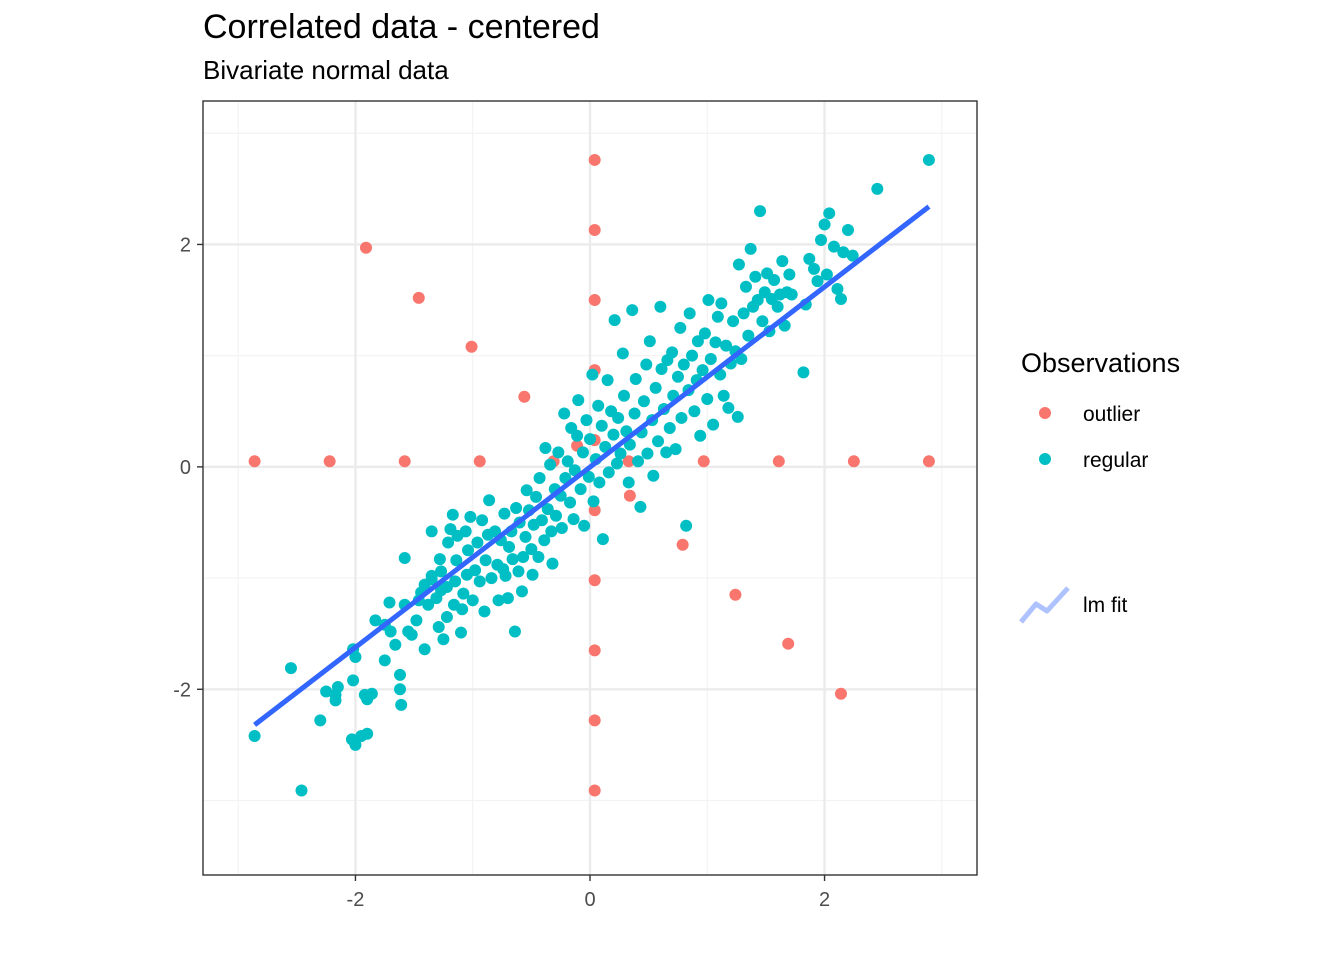 Image resolution: width=1344 pixels, height=960 pixels. What do you see at coordinates (1045, 459) in the screenshot?
I see `legend-key-regular` at bounding box center [1045, 459].